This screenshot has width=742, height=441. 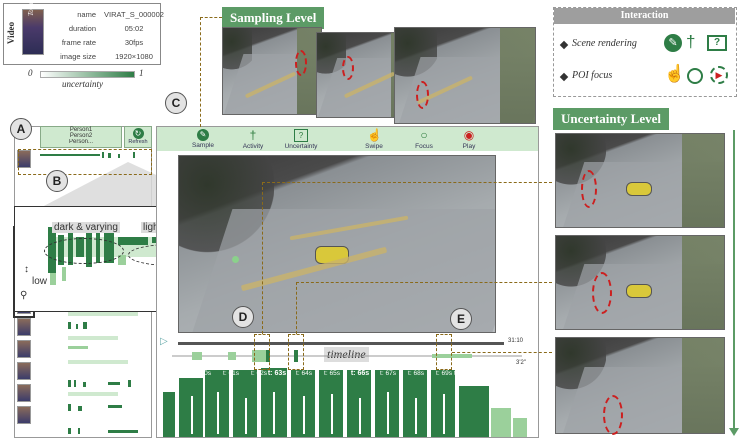 I want to click on interaction-item: Scene rendering, so click(x=604, y=43).